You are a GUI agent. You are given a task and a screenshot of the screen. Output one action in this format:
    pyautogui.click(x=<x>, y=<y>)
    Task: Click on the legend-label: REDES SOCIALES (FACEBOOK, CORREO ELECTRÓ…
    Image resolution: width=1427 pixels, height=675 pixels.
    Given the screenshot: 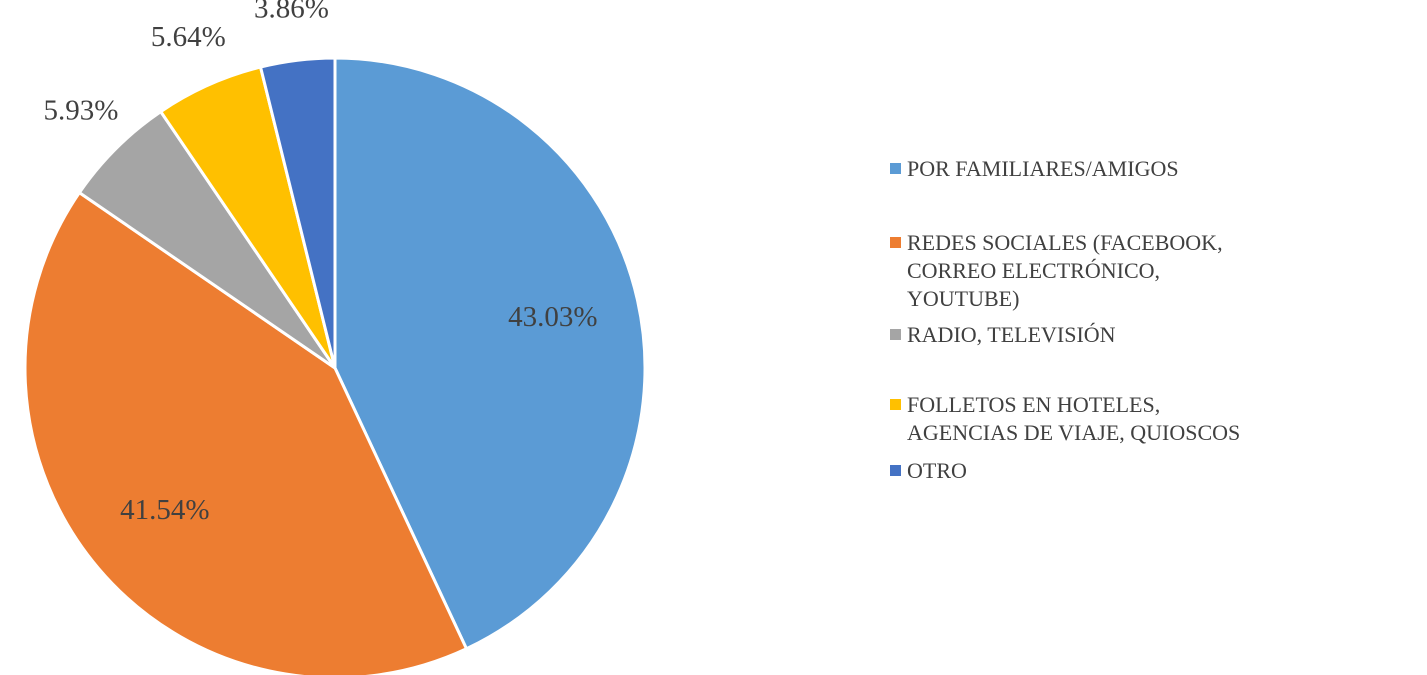 What is the action you would take?
    pyautogui.click(x=1065, y=270)
    